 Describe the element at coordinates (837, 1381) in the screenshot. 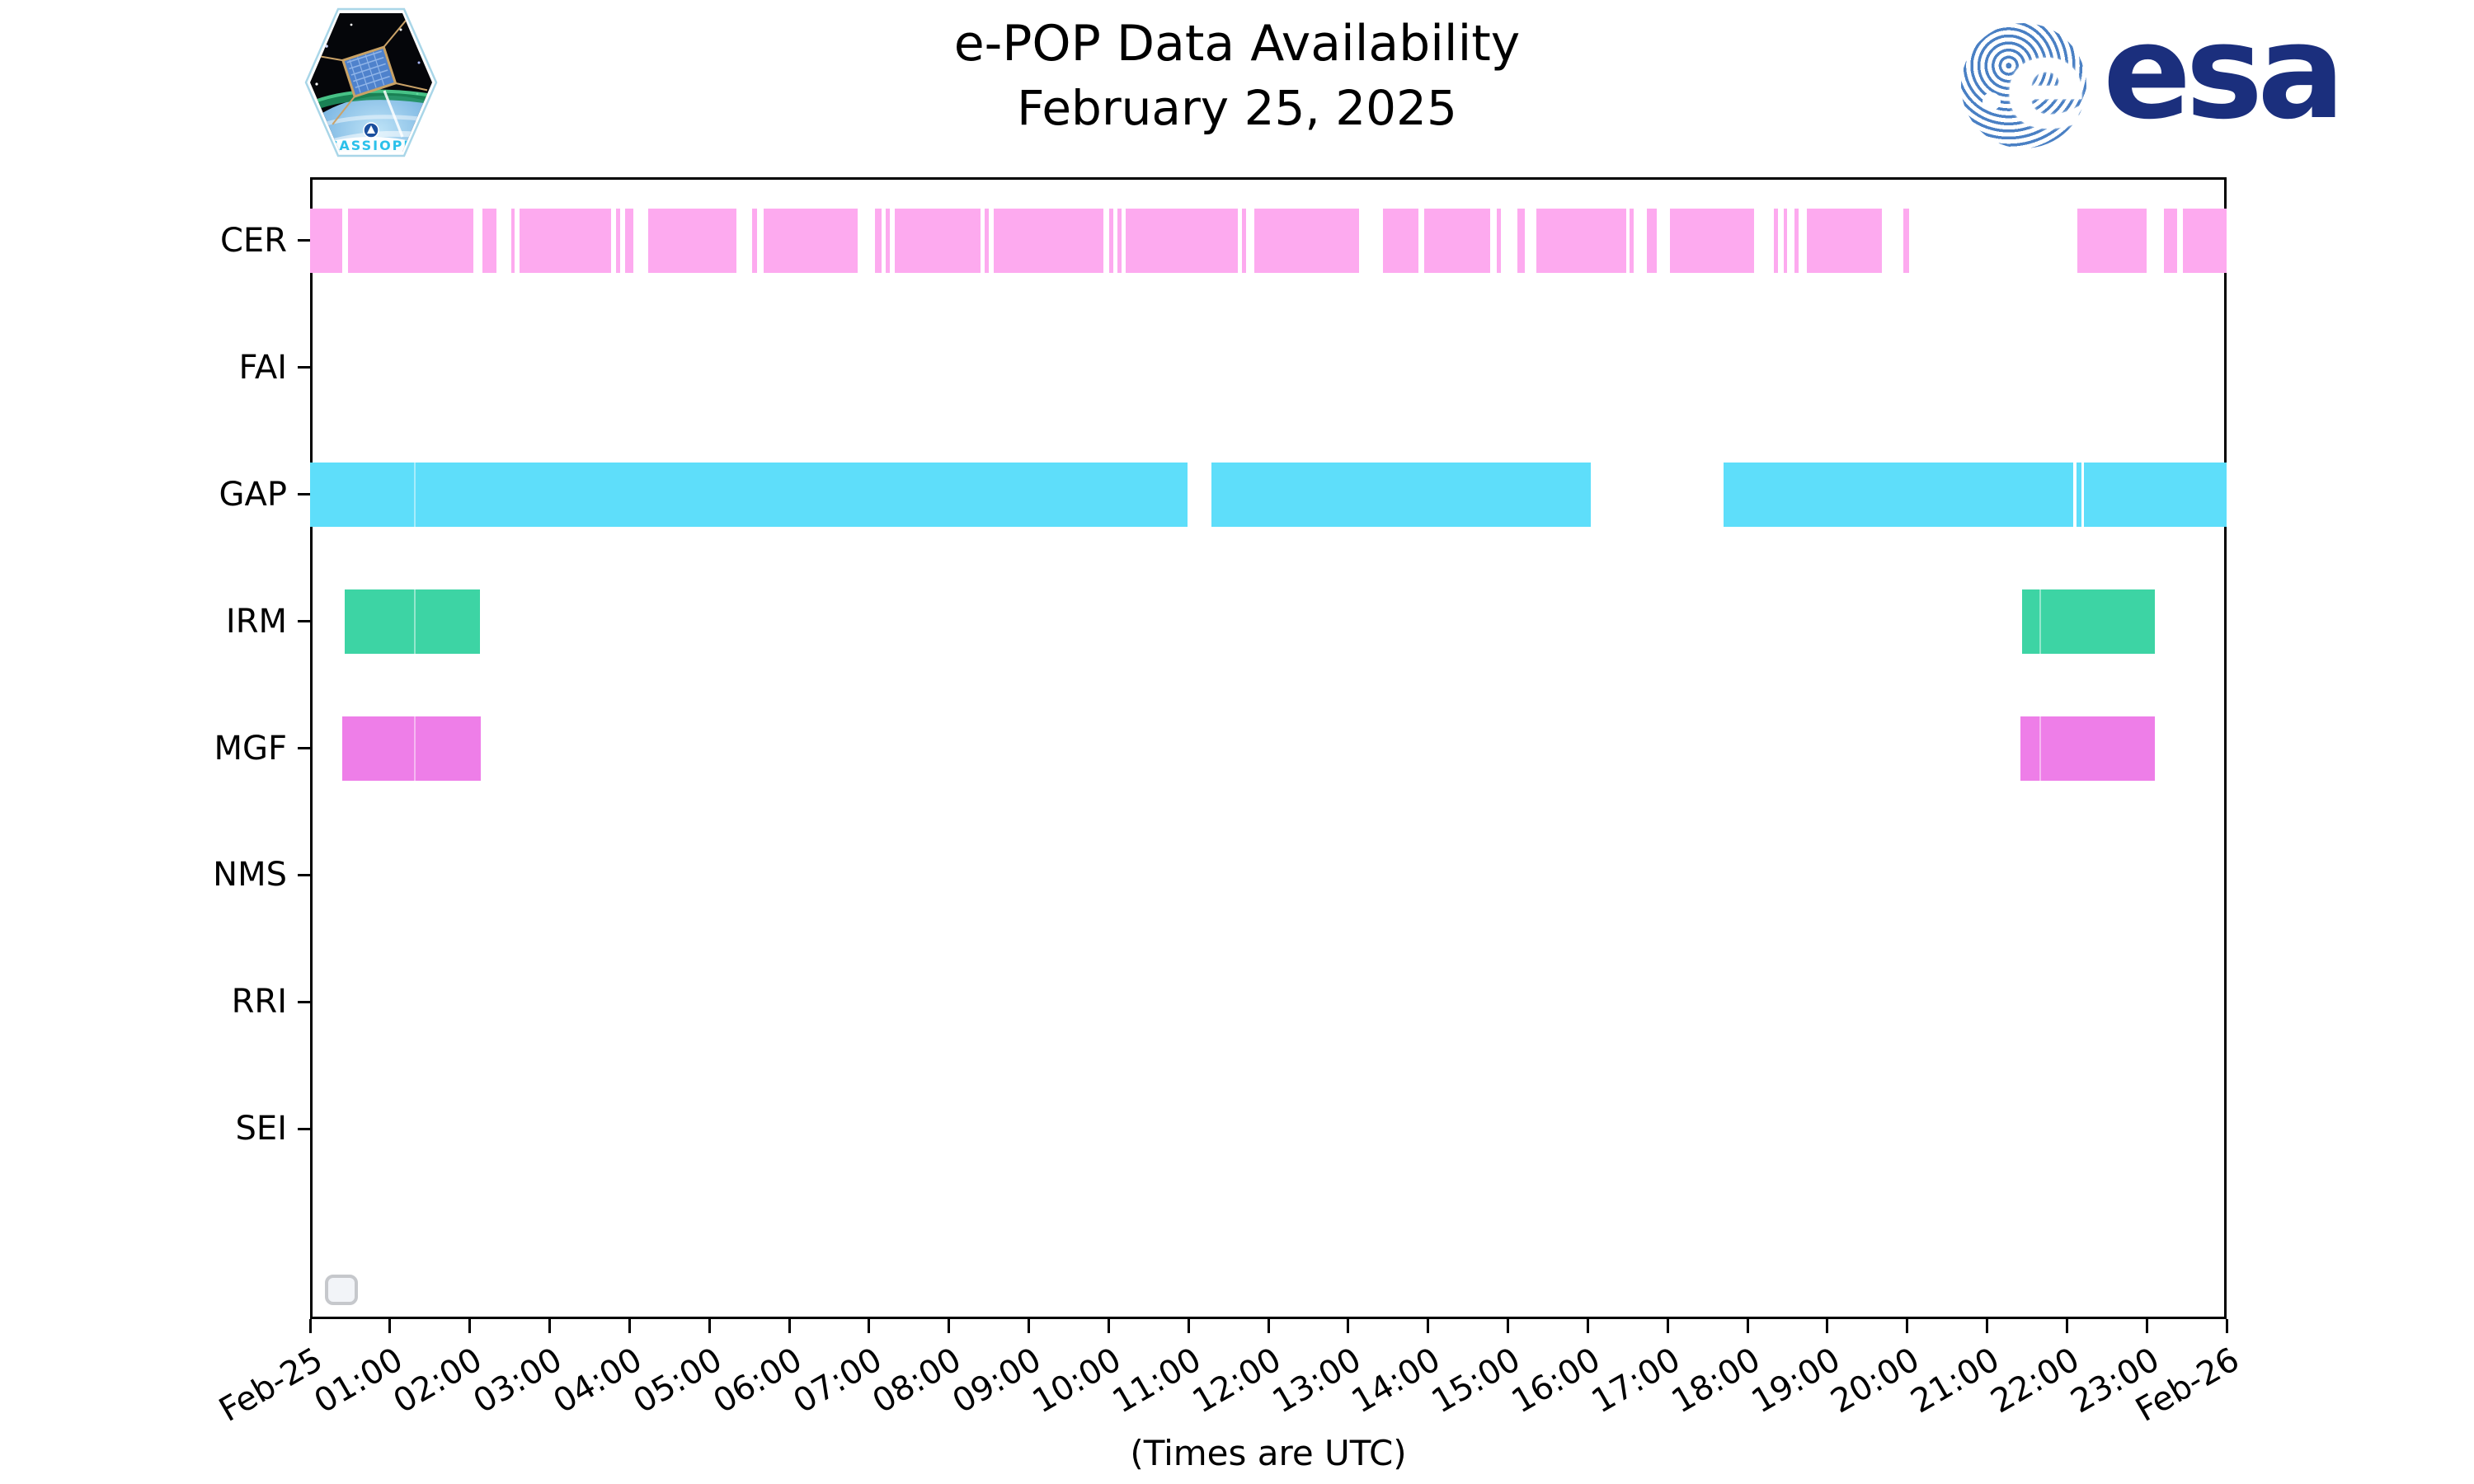

I see `x-tick-label: 07:00` at that location.